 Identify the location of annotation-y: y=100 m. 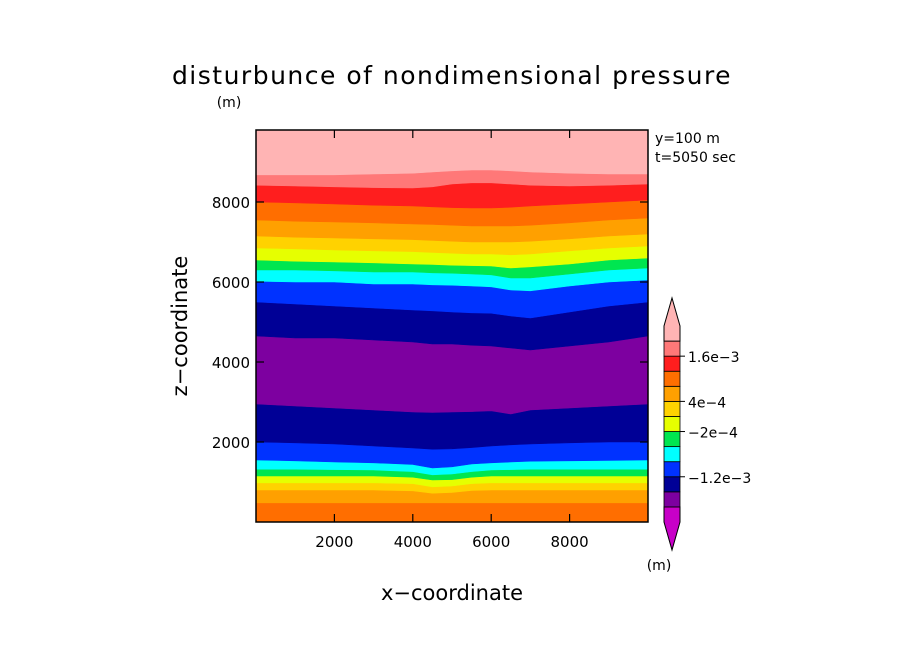
(687, 139).